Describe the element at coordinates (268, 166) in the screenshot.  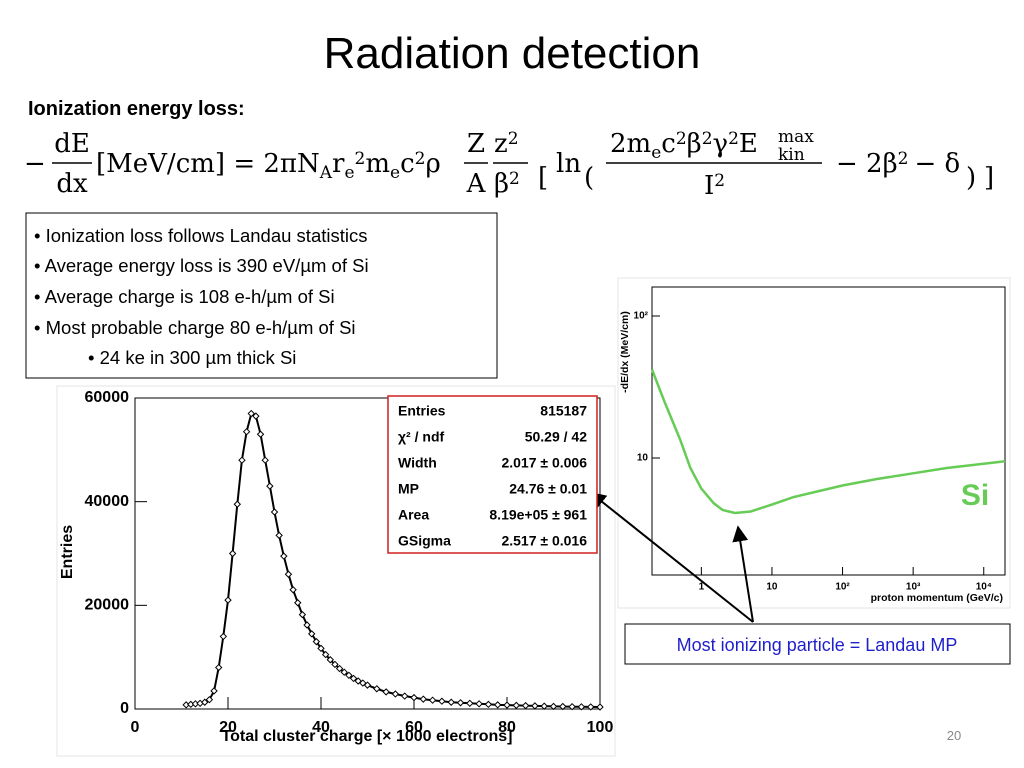
I see `formula-inline: [MeV/cm] = 2πNAre2mec2ρ` at that location.